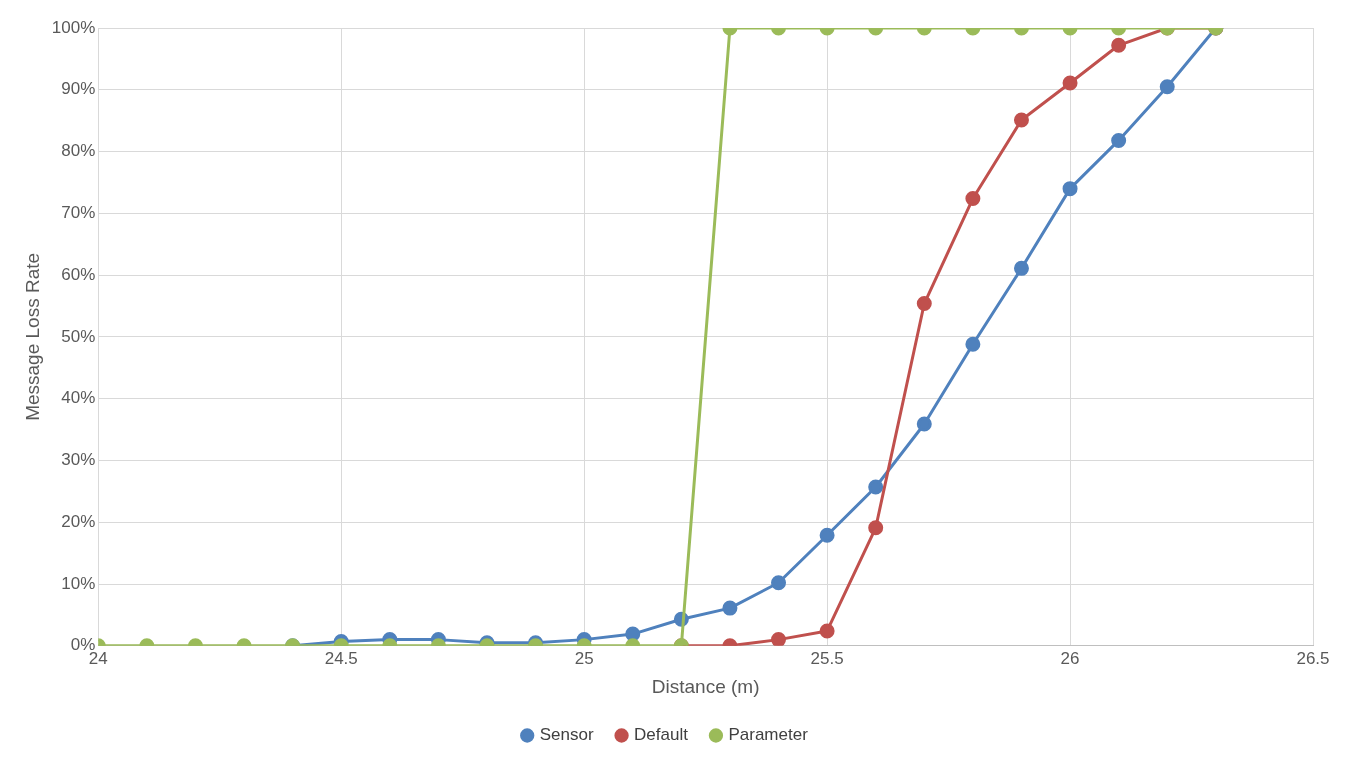 This screenshot has height=772, width=1361. I want to click on y-axis-title: Message Loss Rate, so click(32, 336).